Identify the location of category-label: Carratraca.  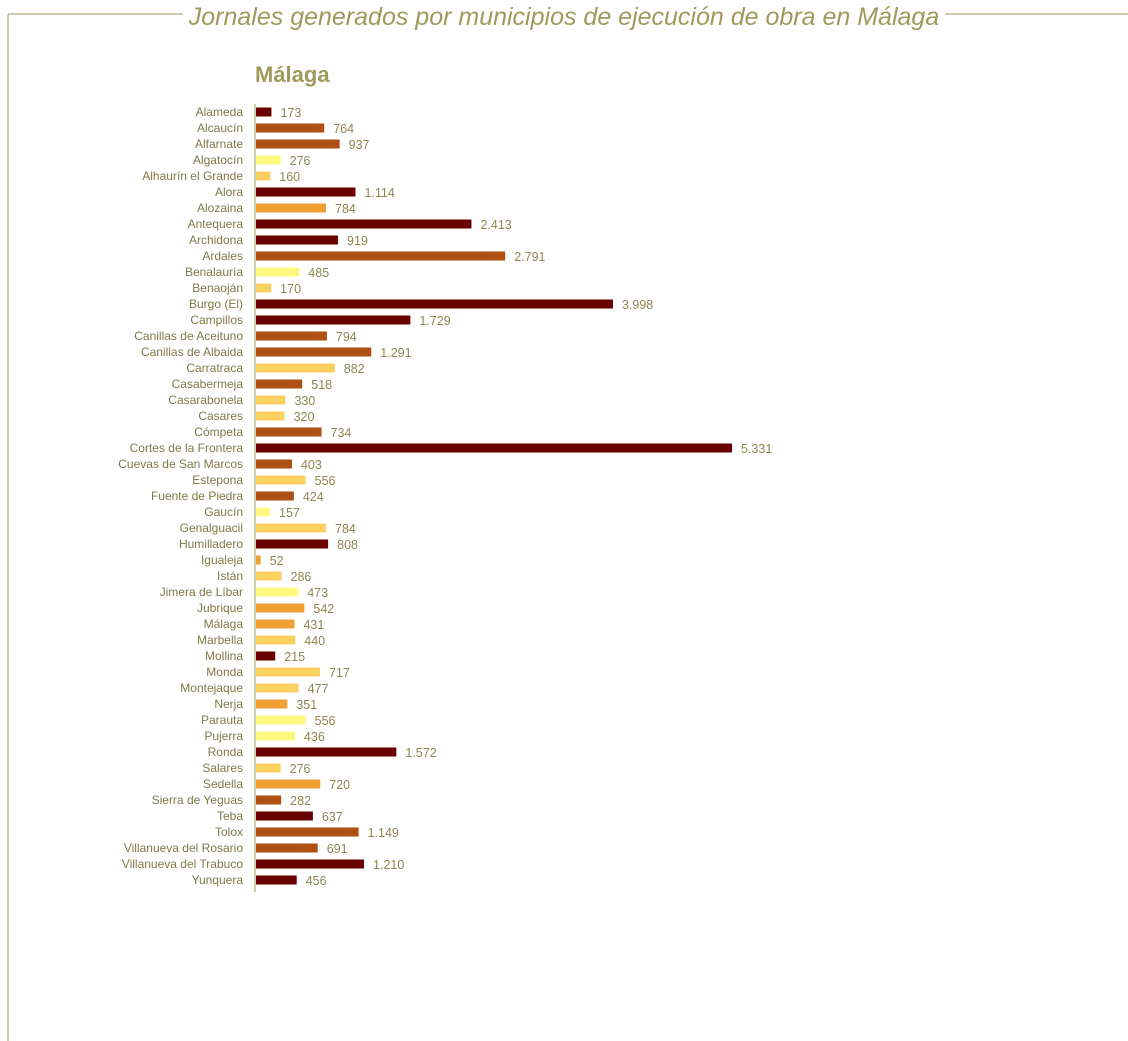
(214, 368).